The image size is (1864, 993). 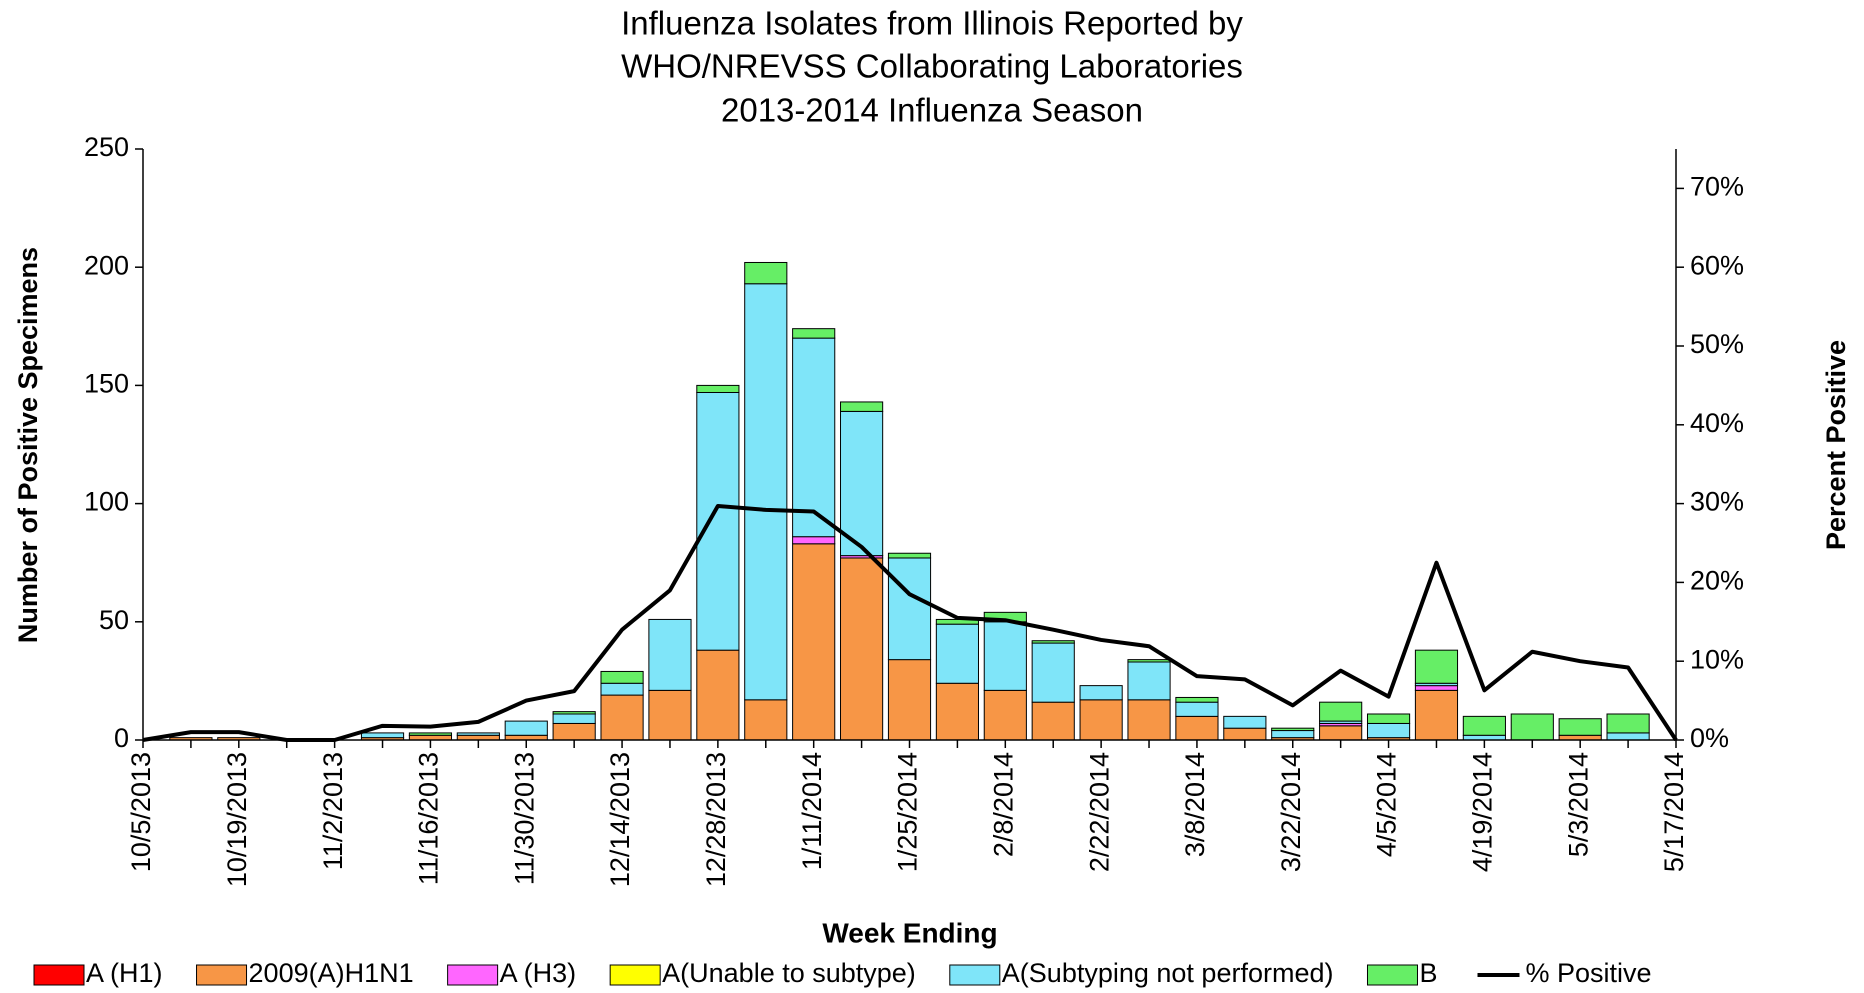 I want to click on x-tick-label: 12/14/2013, so click(x=620, y=819).